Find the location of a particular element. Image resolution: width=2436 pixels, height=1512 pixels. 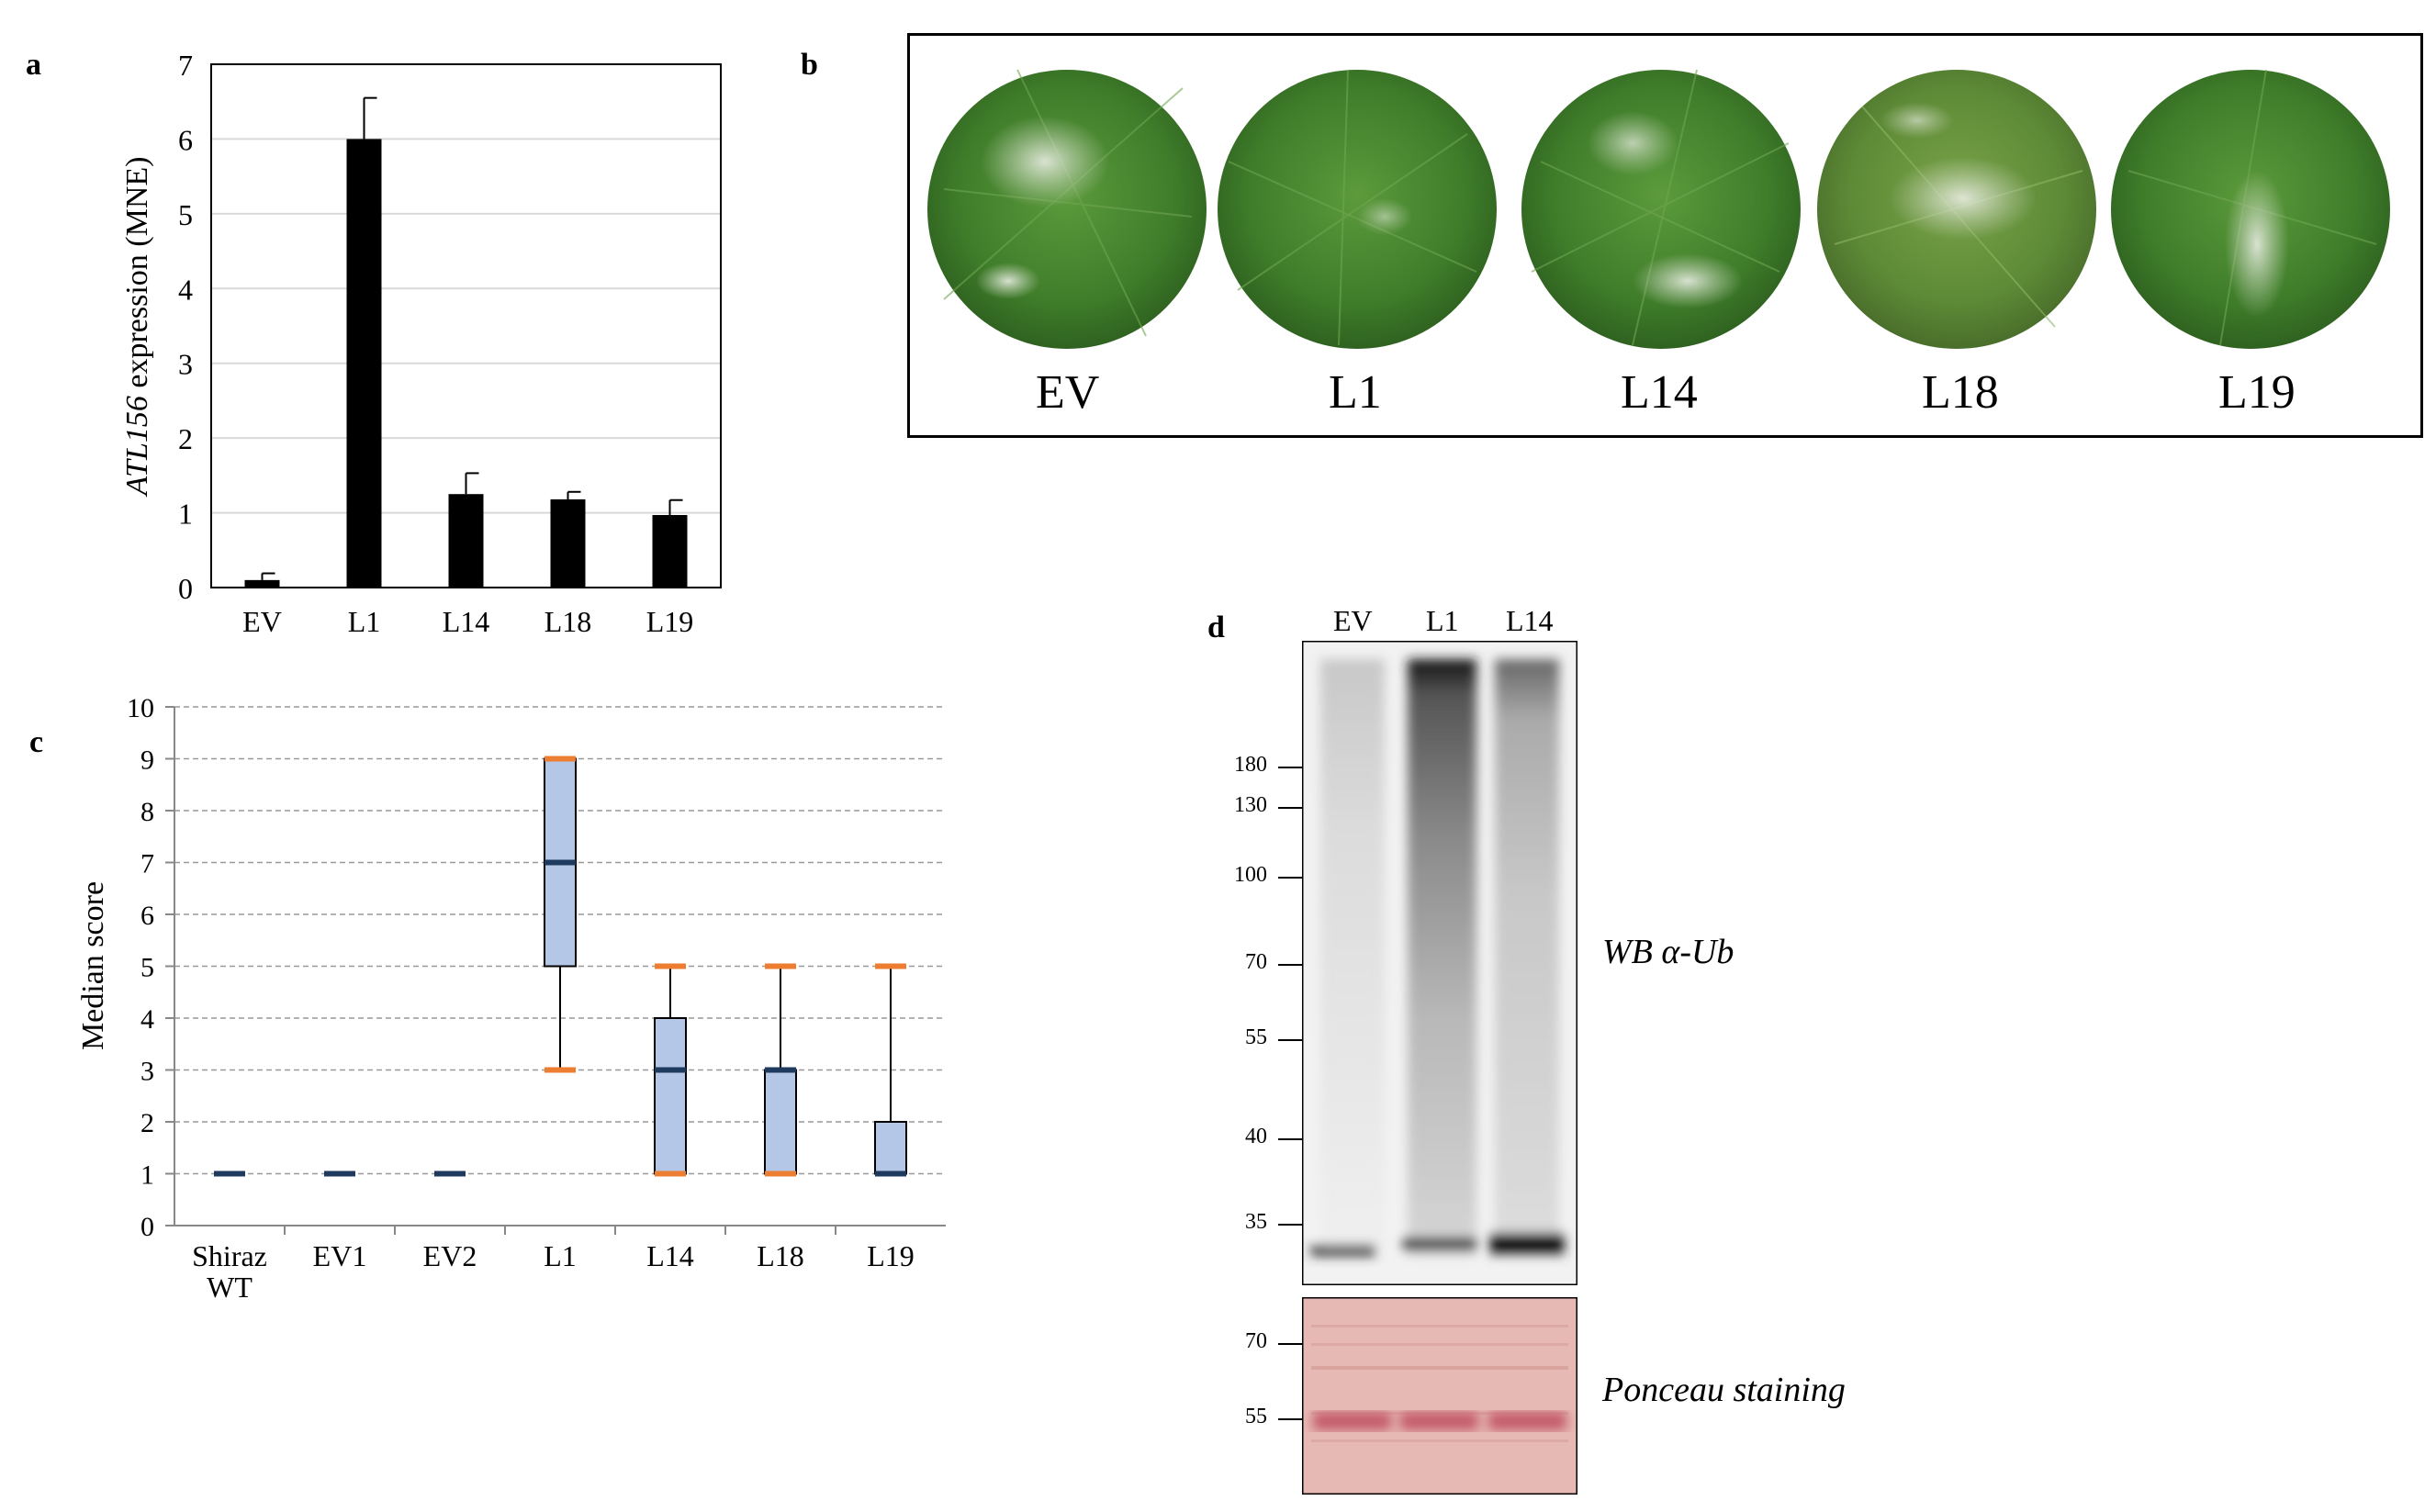

x-tick-label-c-ev1: EV1 is located at coordinates (340, 1255).